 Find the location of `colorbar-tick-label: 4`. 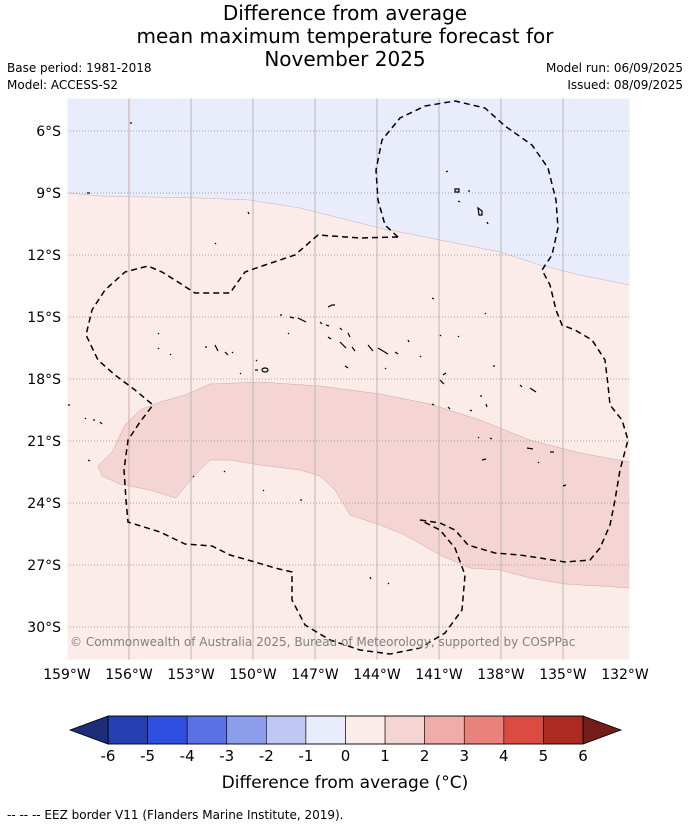

colorbar-tick-label: 4 is located at coordinates (504, 756).